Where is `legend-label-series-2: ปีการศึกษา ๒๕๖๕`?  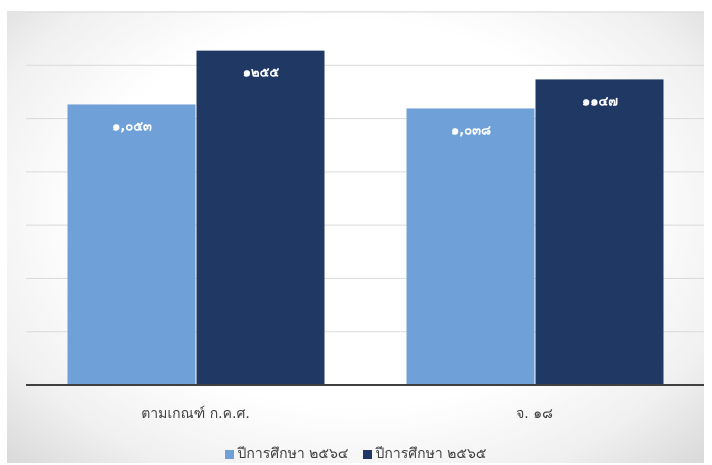 legend-label-series-2: ปีการศึกษา ๒๕๖๕ is located at coordinates (431, 454).